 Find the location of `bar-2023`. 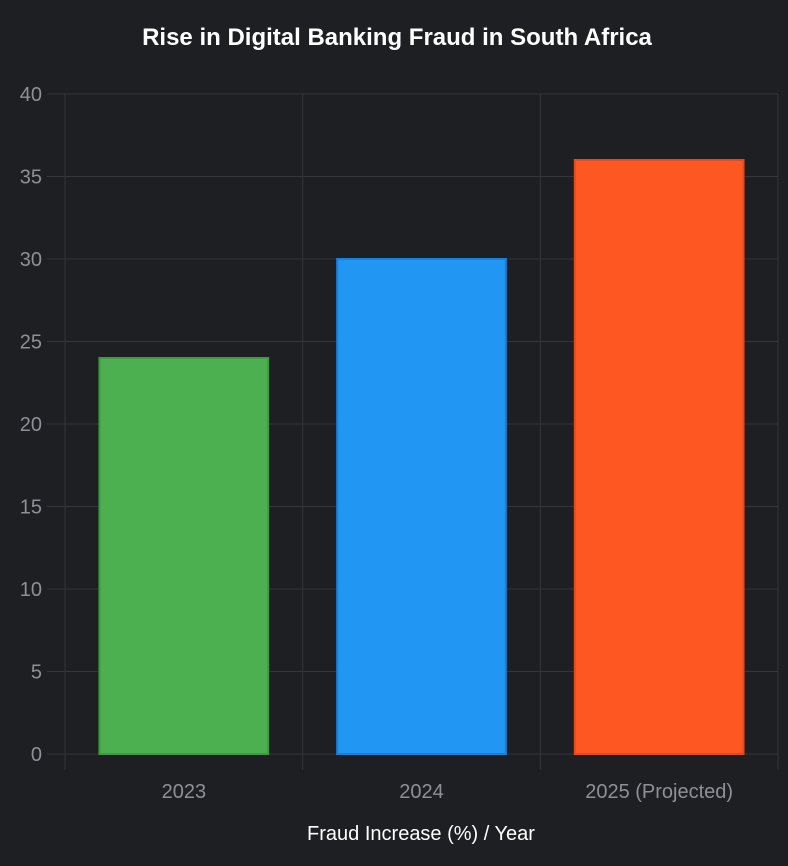

bar-2023 is located at coordinates (184, 556).